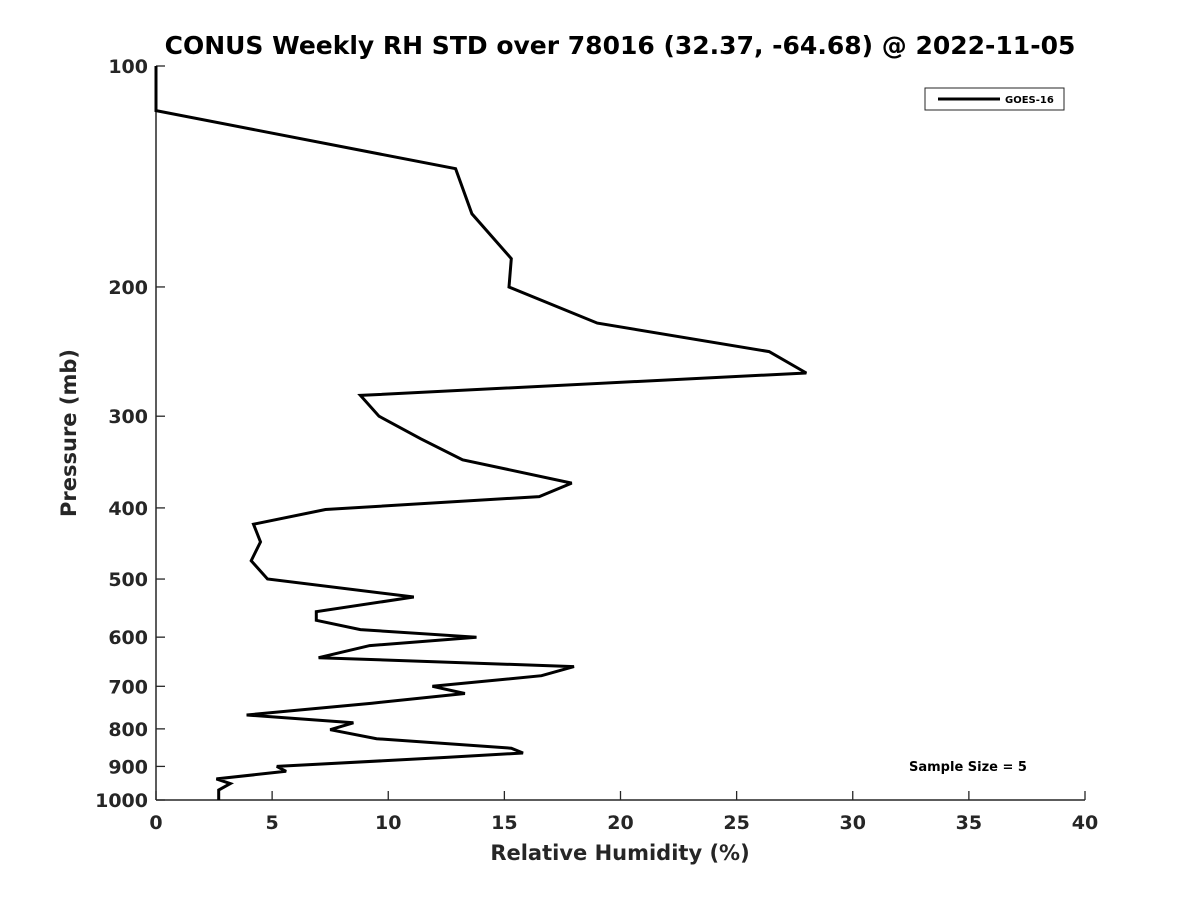 Image resolution: width=1200 pixels, height=900 pixels. Describe the element at coordinates (130, 434) in the screenshot. I see `y-axis-ticks: 100 200 300 400 500 600 700 800 900 1000` at that location.